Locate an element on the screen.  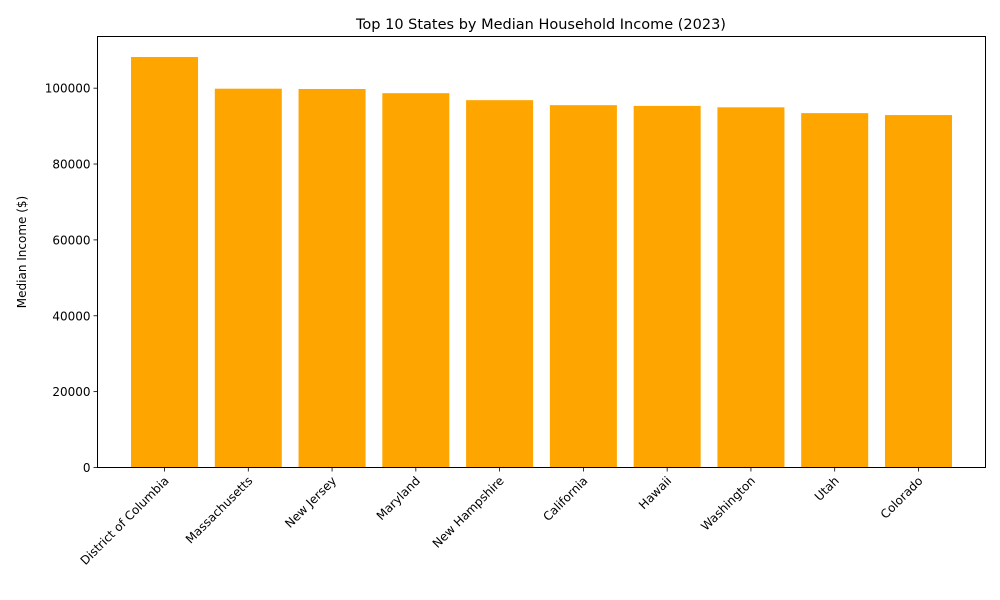
y-tick-label: 60000 is located at coordinates (71, 240).